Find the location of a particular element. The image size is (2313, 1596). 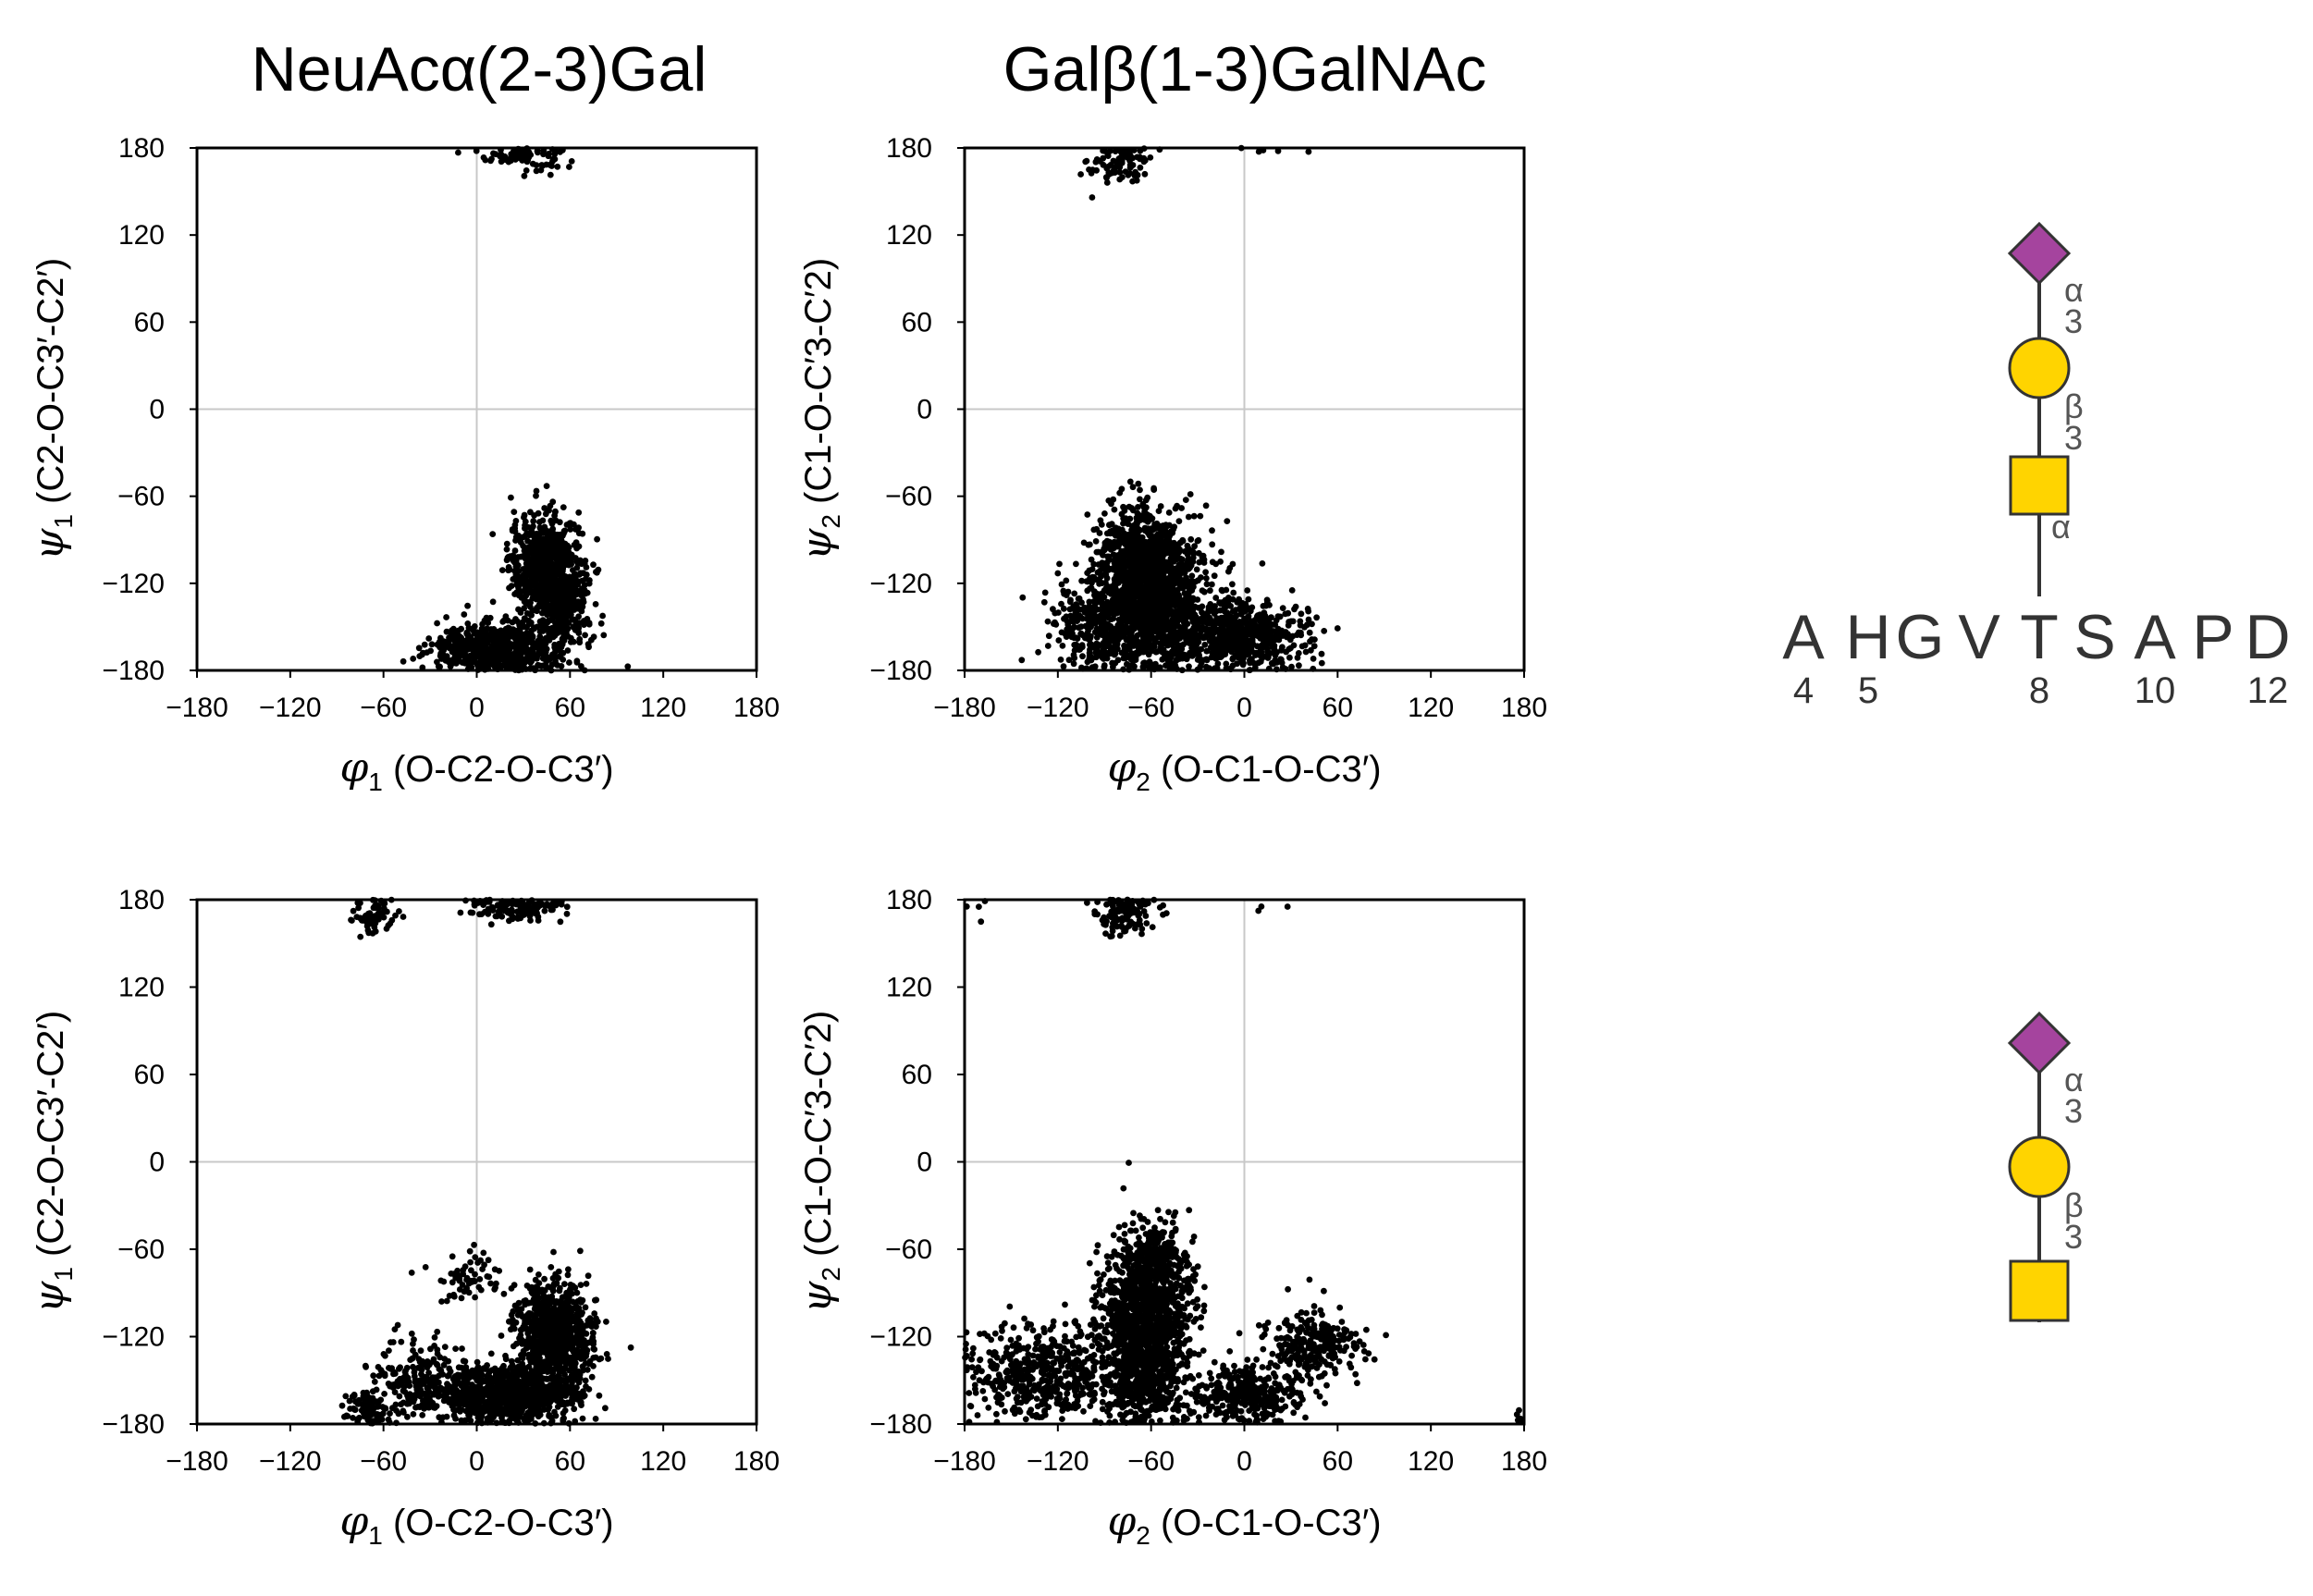

x-tick-label: −60 is located at coordinates (1151, 708).